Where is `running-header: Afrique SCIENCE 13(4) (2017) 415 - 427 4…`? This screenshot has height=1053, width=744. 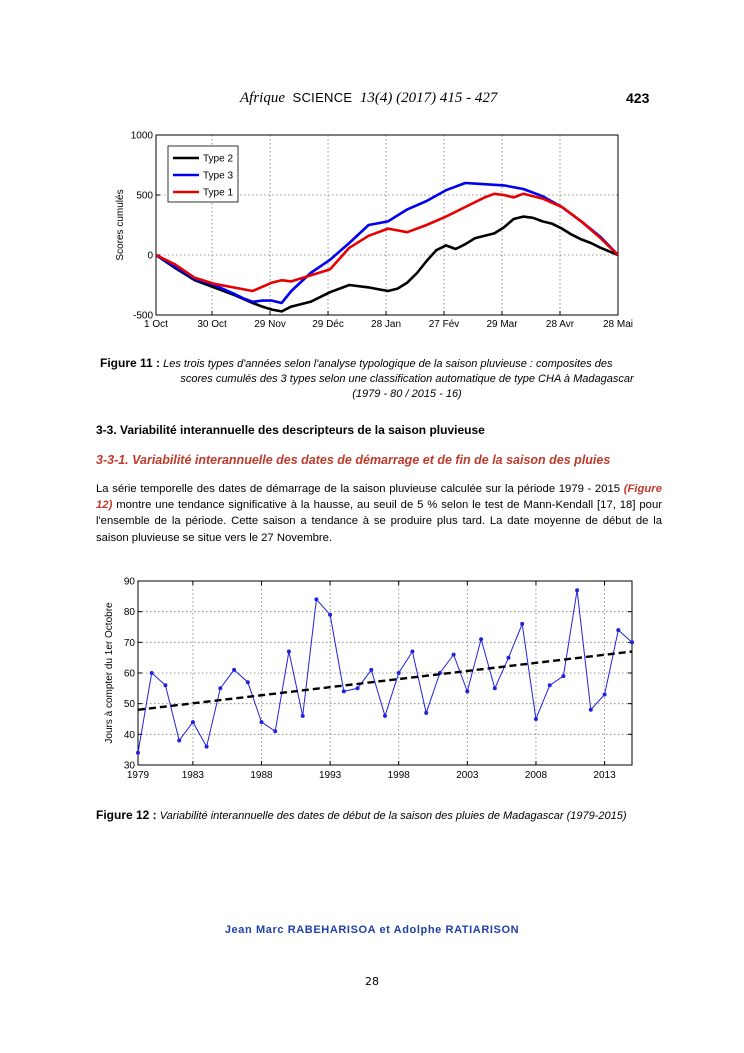 running-header: Afrique SCIENCE 13(4) (2017) 415 - 427 4… is located at coordinates (372, 101).